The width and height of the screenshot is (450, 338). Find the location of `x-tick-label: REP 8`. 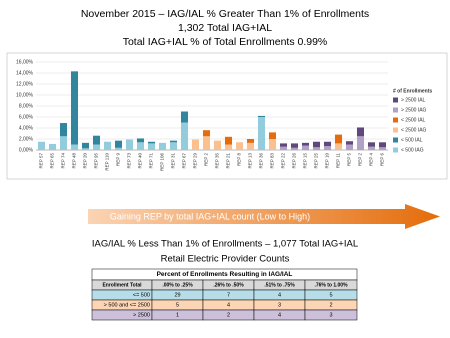

x-tick-label: REP 8 is located at coordinates (239, 159).